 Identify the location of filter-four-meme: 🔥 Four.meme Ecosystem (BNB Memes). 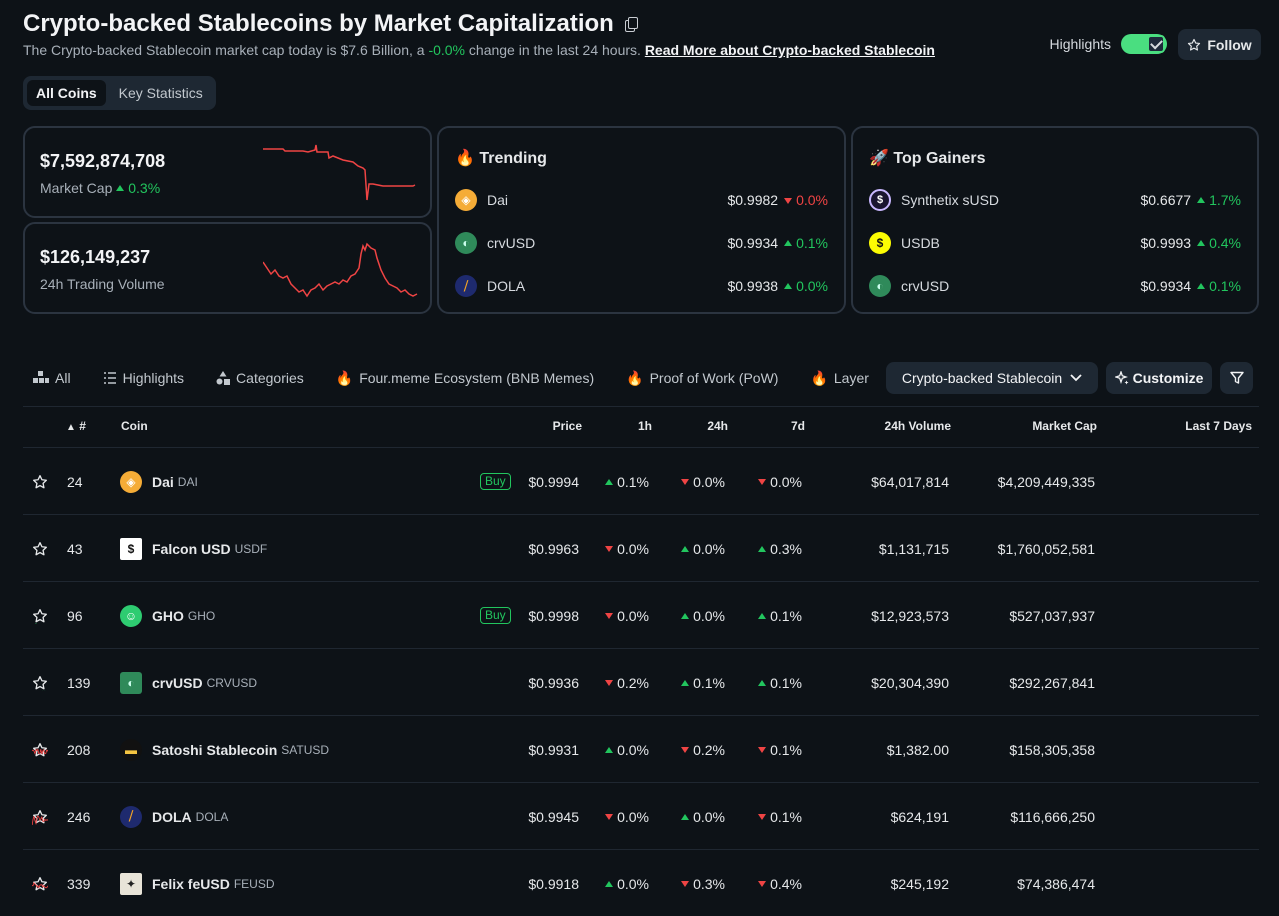
(465, 378).